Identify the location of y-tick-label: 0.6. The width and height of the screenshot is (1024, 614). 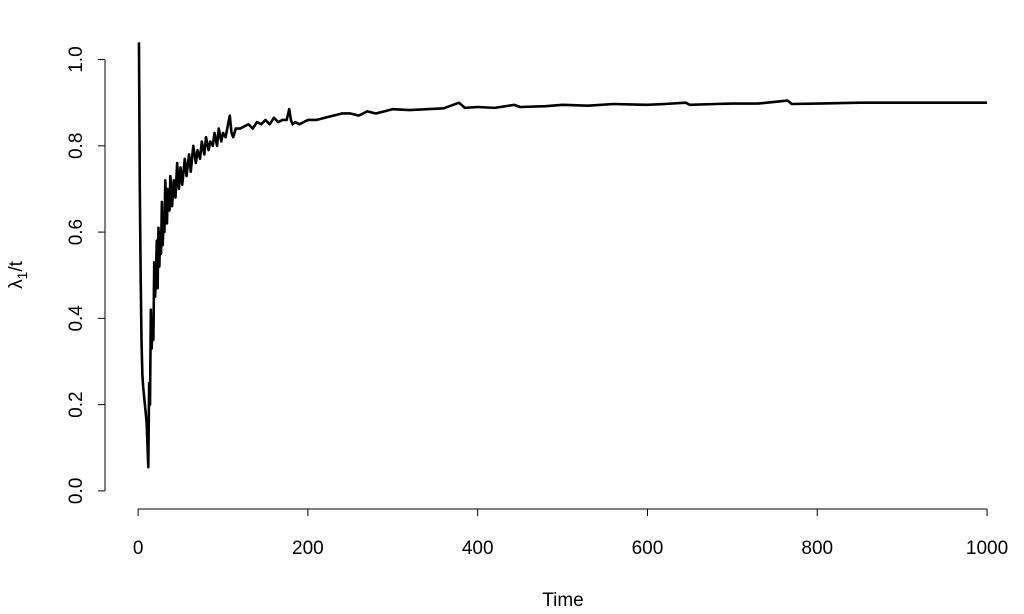
(76, 232).